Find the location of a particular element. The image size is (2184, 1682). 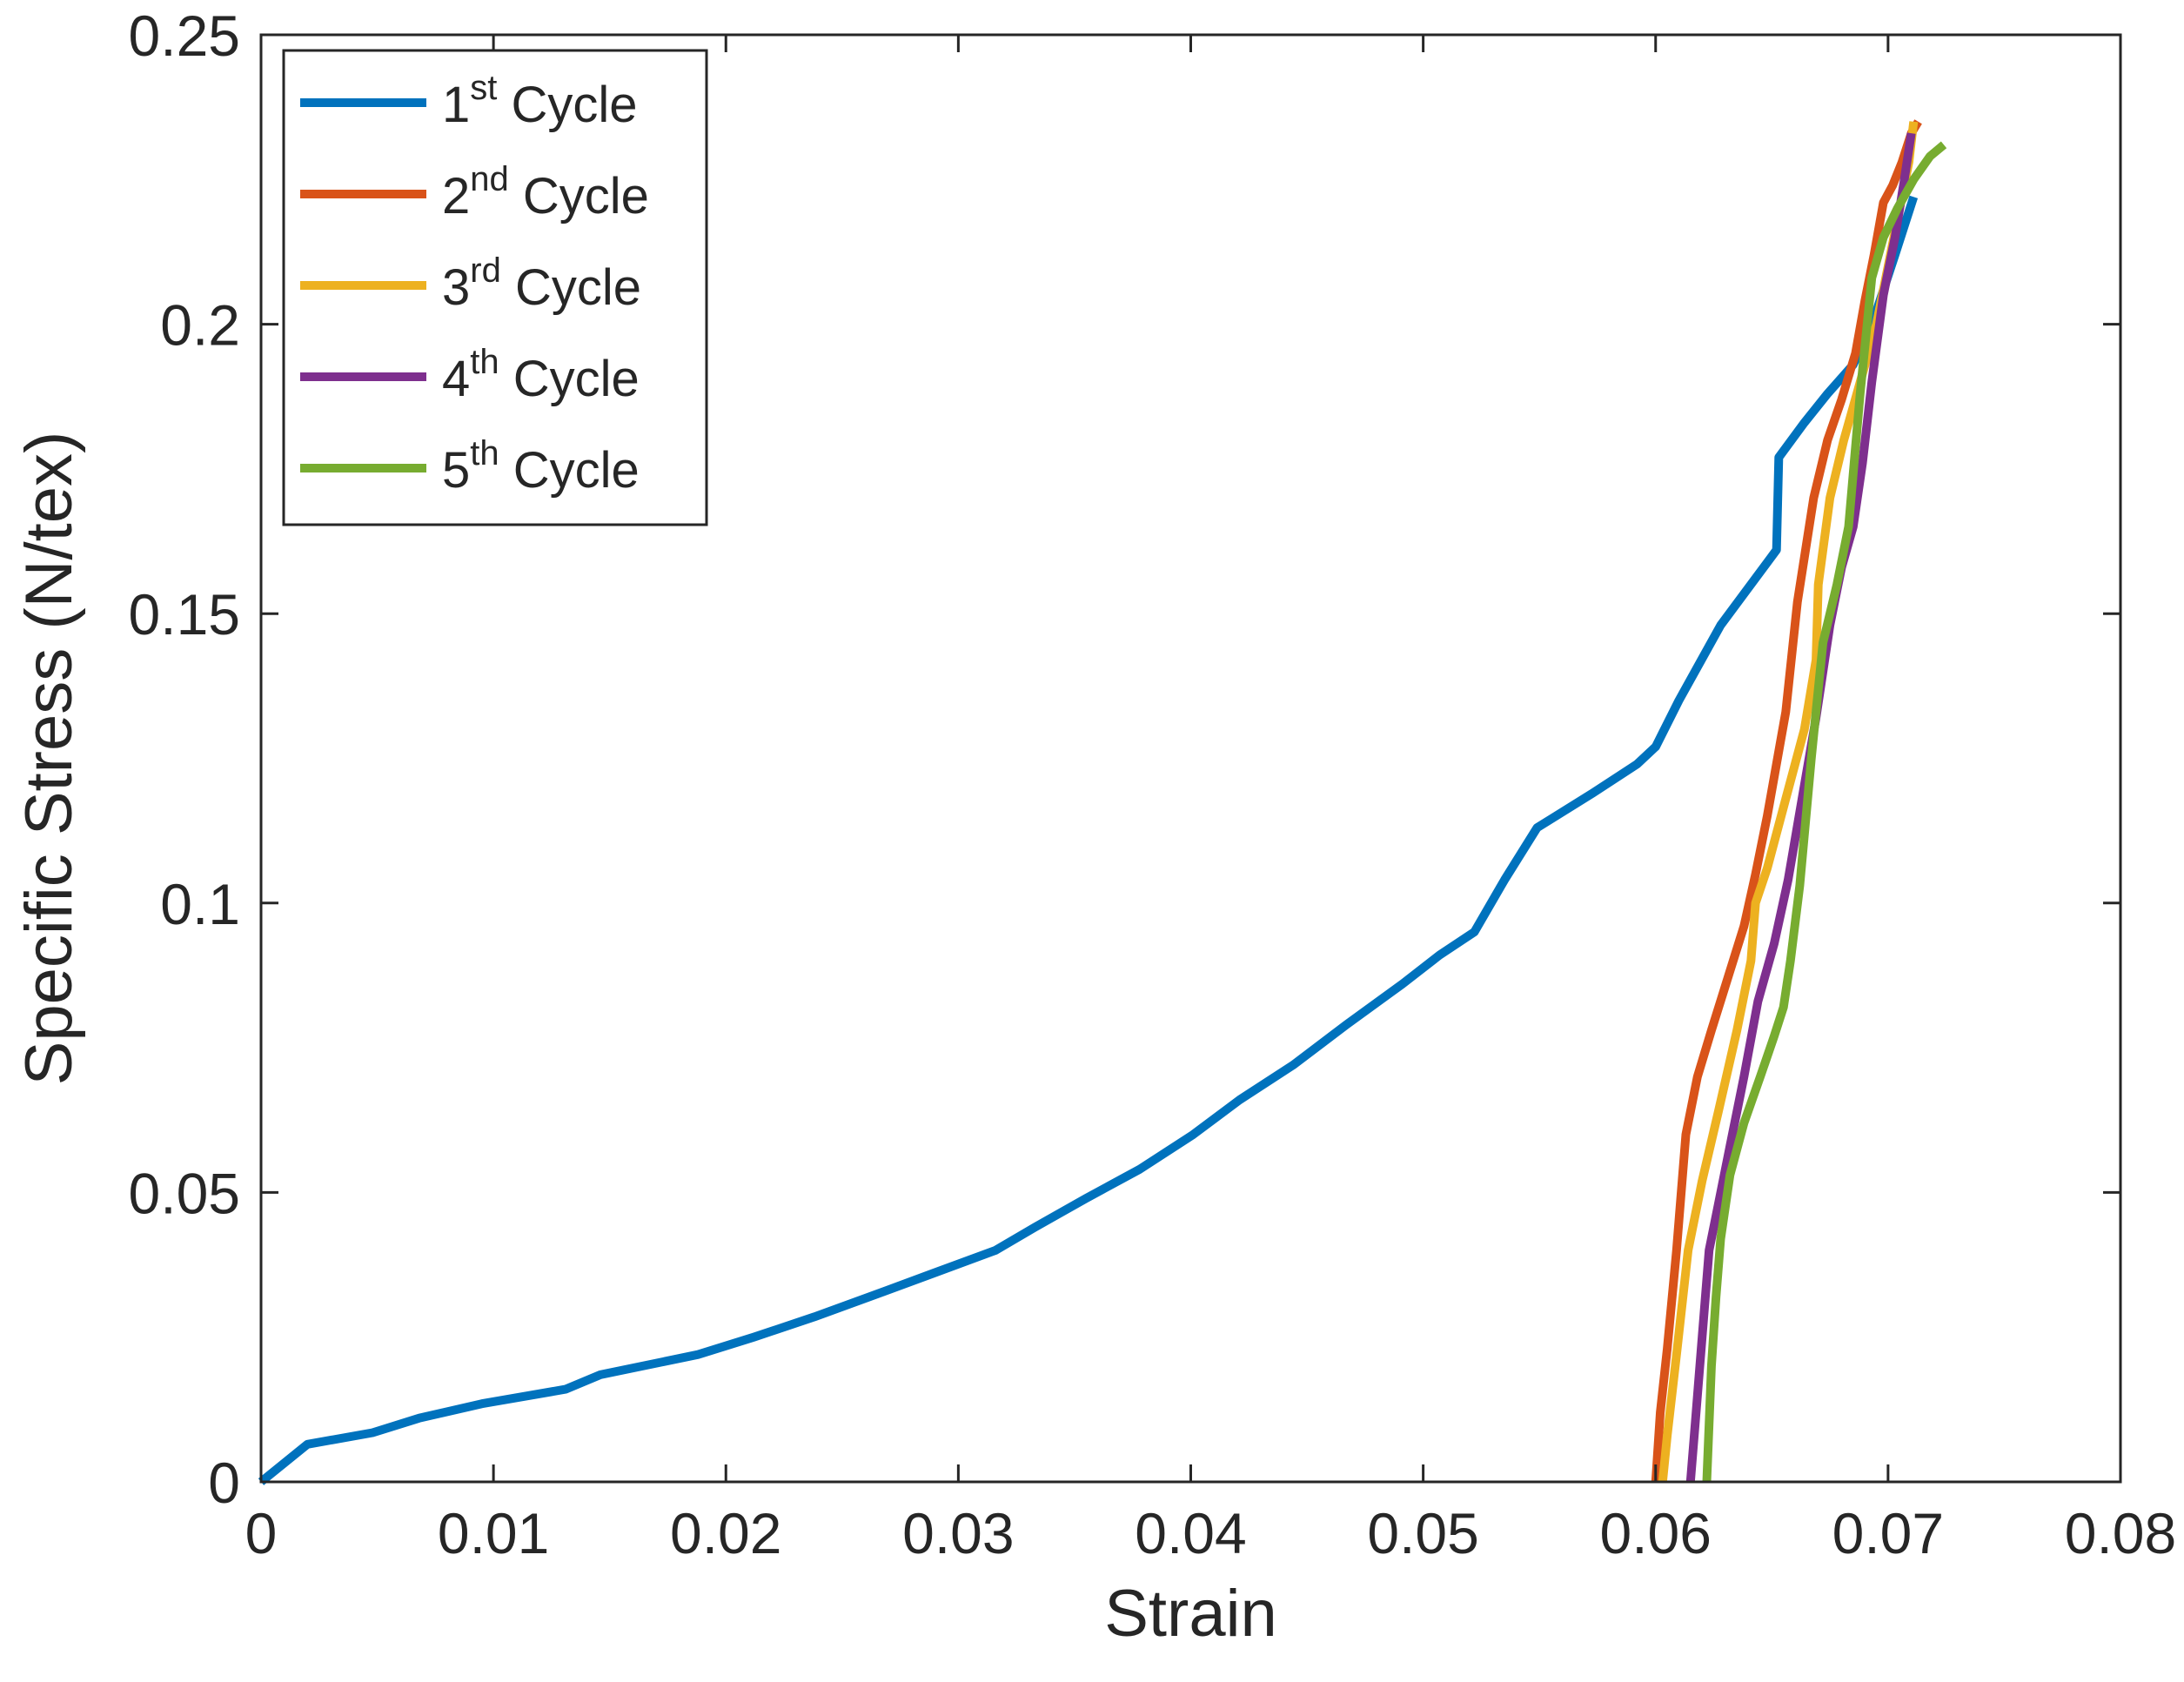

y-axis-label: Specific Stress (N/tex) is located at coordinates (49, 759).